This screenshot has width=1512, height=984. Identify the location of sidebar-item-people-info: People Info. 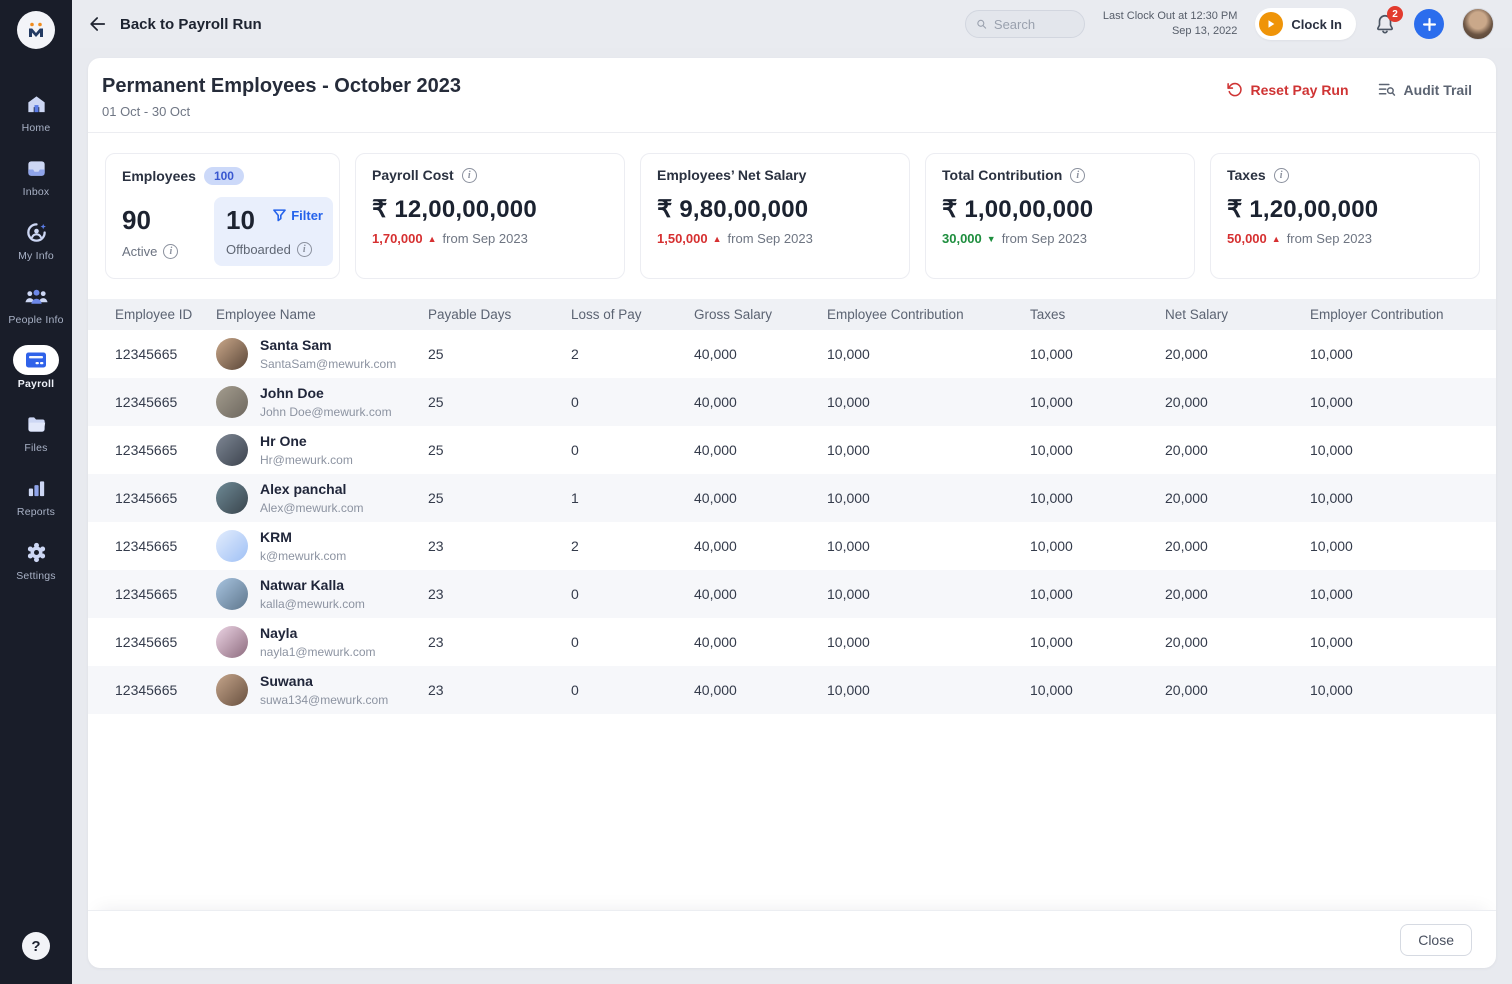
(36, 313).